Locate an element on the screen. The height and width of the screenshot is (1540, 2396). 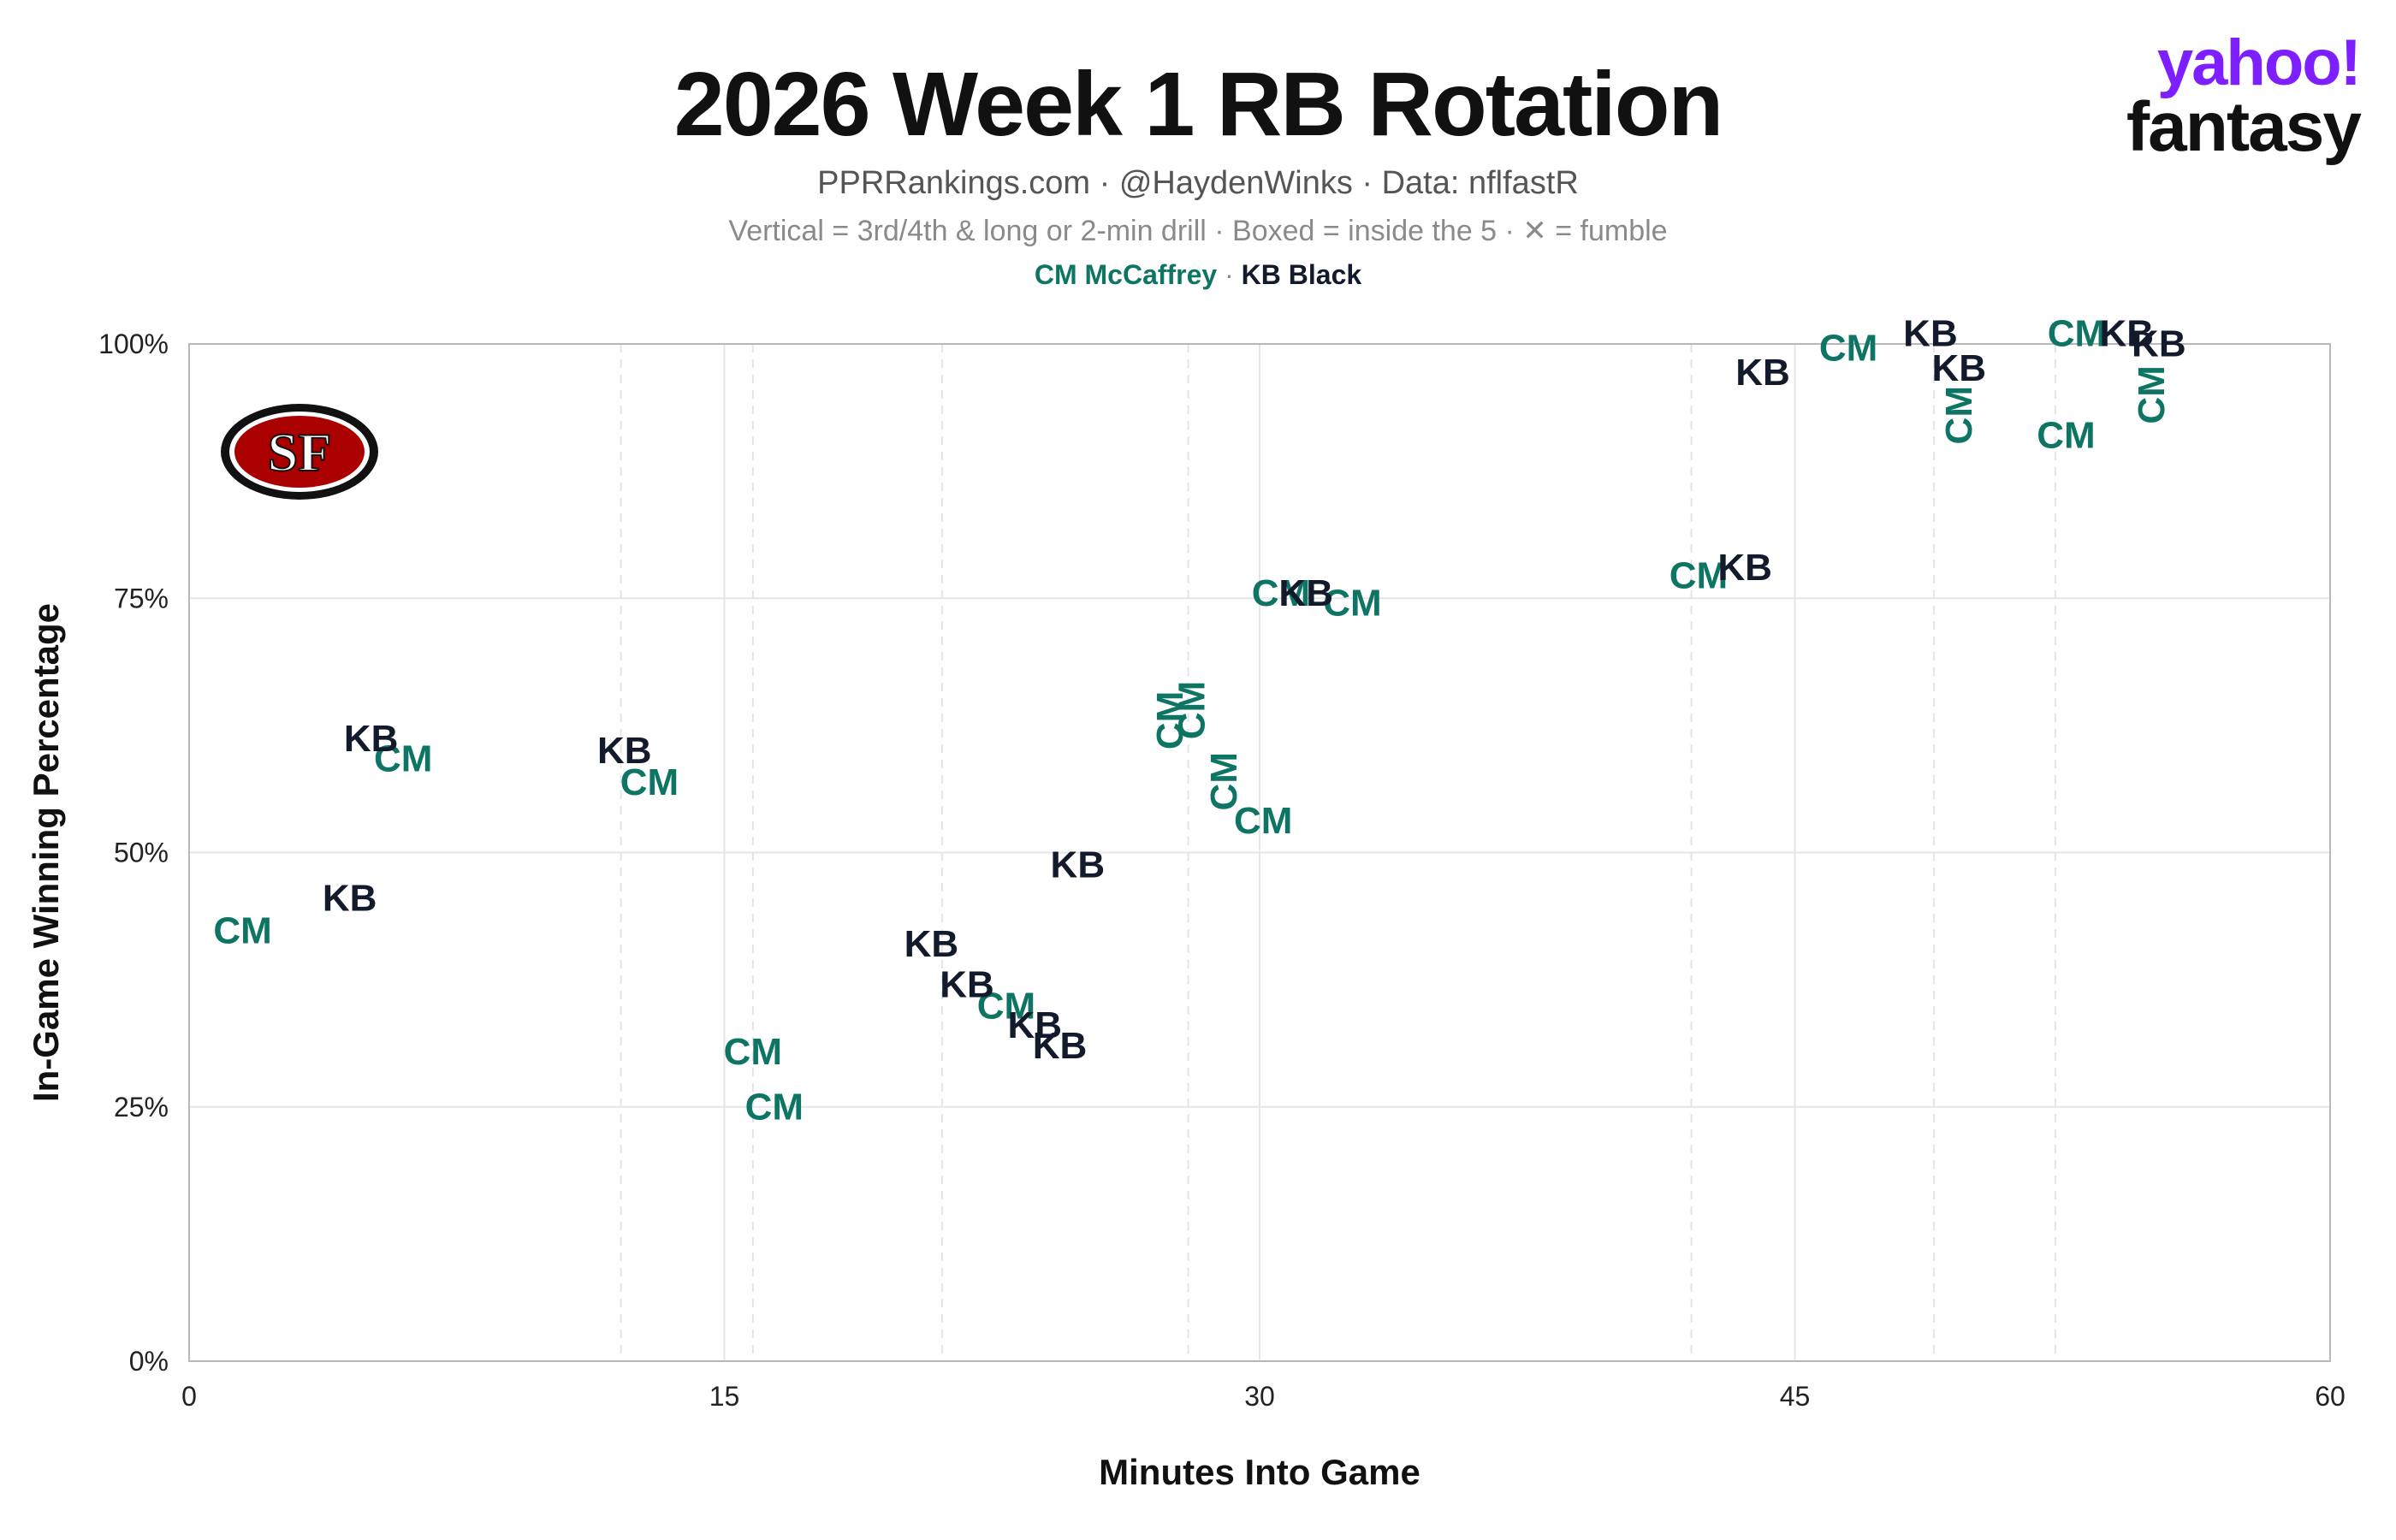
yahoo-fantasy-logo: yahoo! fantasy is located at coordinates (2244, 96).